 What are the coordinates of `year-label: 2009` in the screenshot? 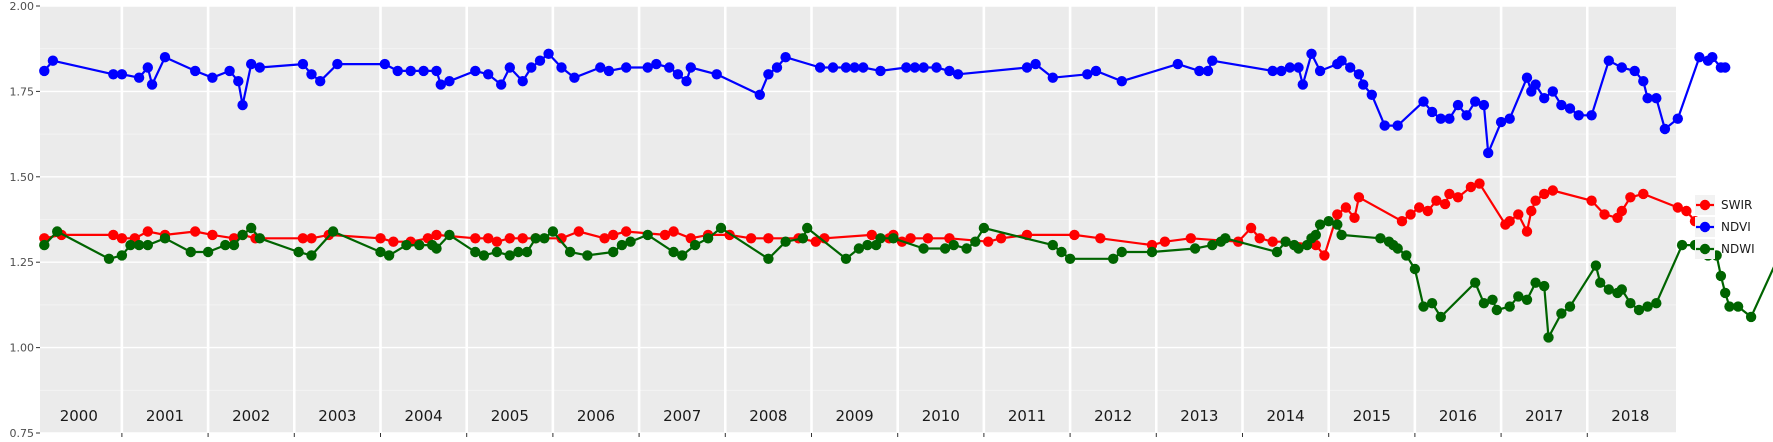 It's located at (854, 416).